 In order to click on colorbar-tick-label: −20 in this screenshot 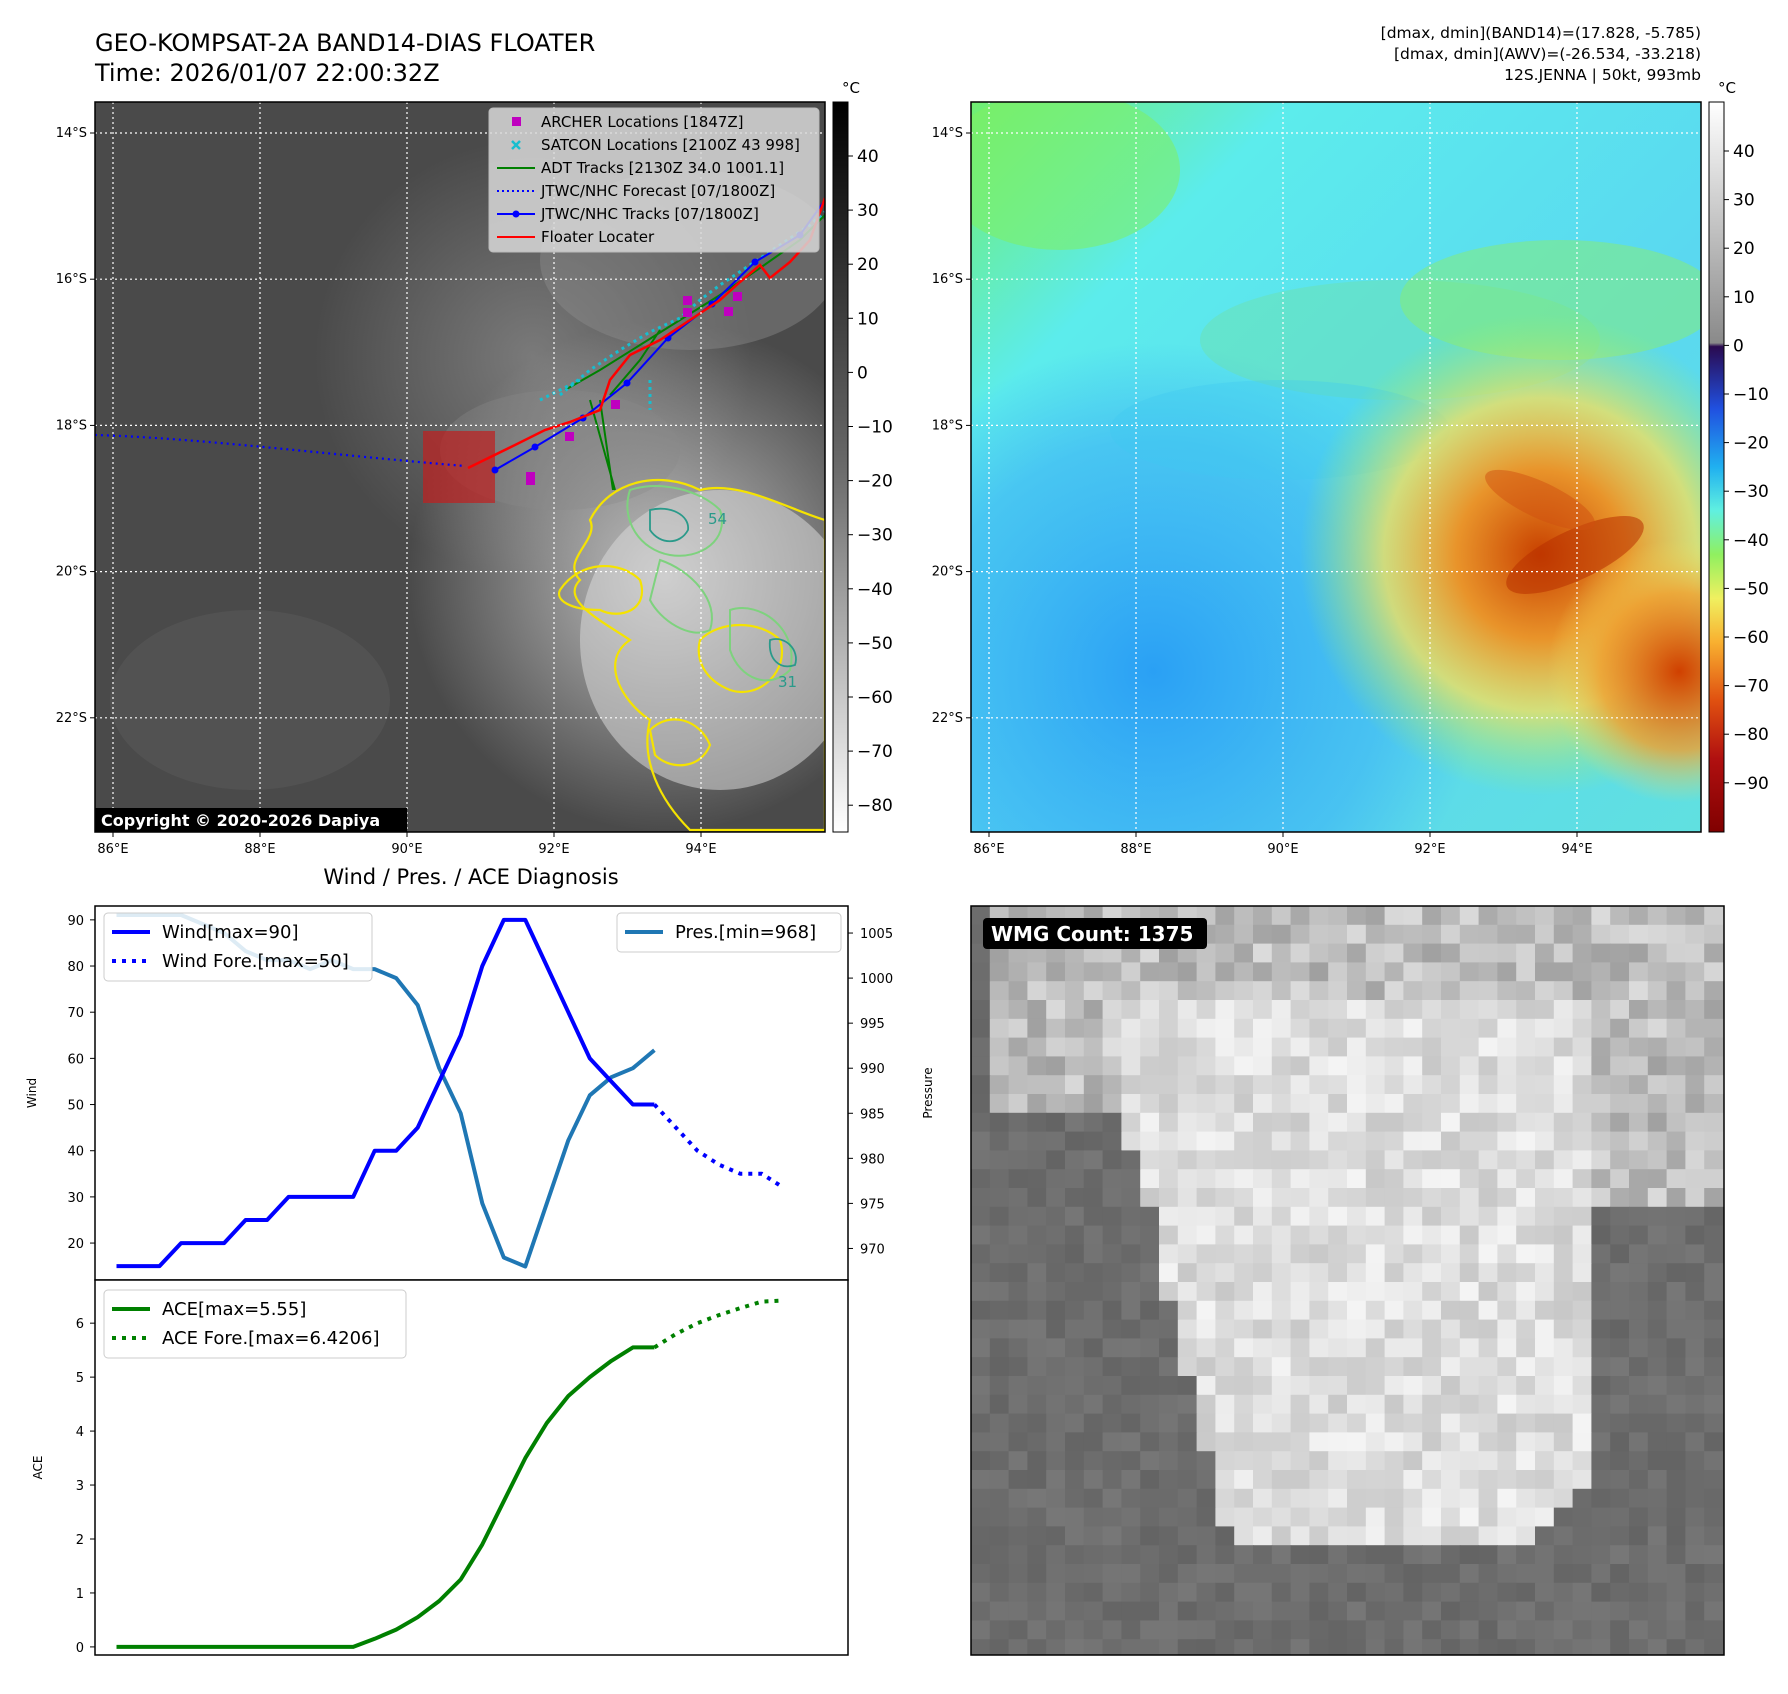, I will do `click(1751, 444)`.